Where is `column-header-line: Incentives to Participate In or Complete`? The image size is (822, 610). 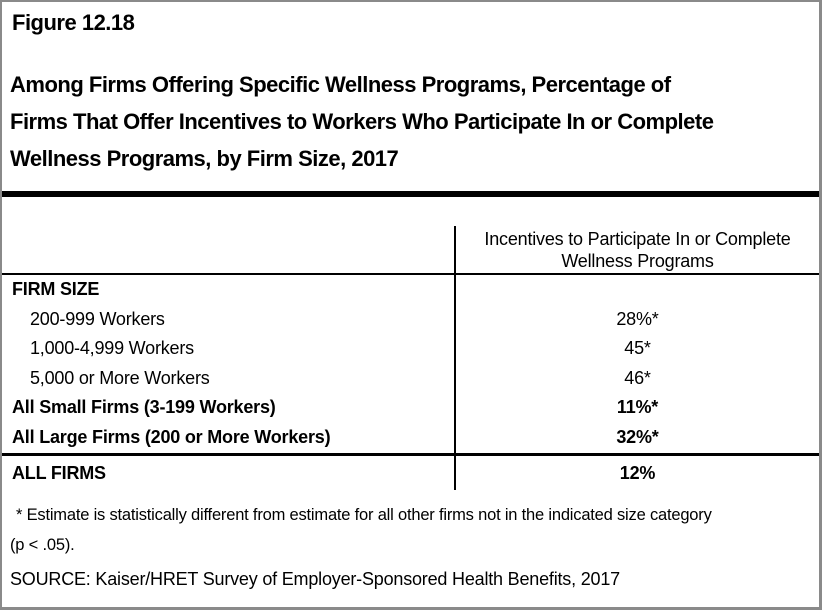 column-header-line: Incentives to Participate In or Complete is located at coordinates (637, 238).